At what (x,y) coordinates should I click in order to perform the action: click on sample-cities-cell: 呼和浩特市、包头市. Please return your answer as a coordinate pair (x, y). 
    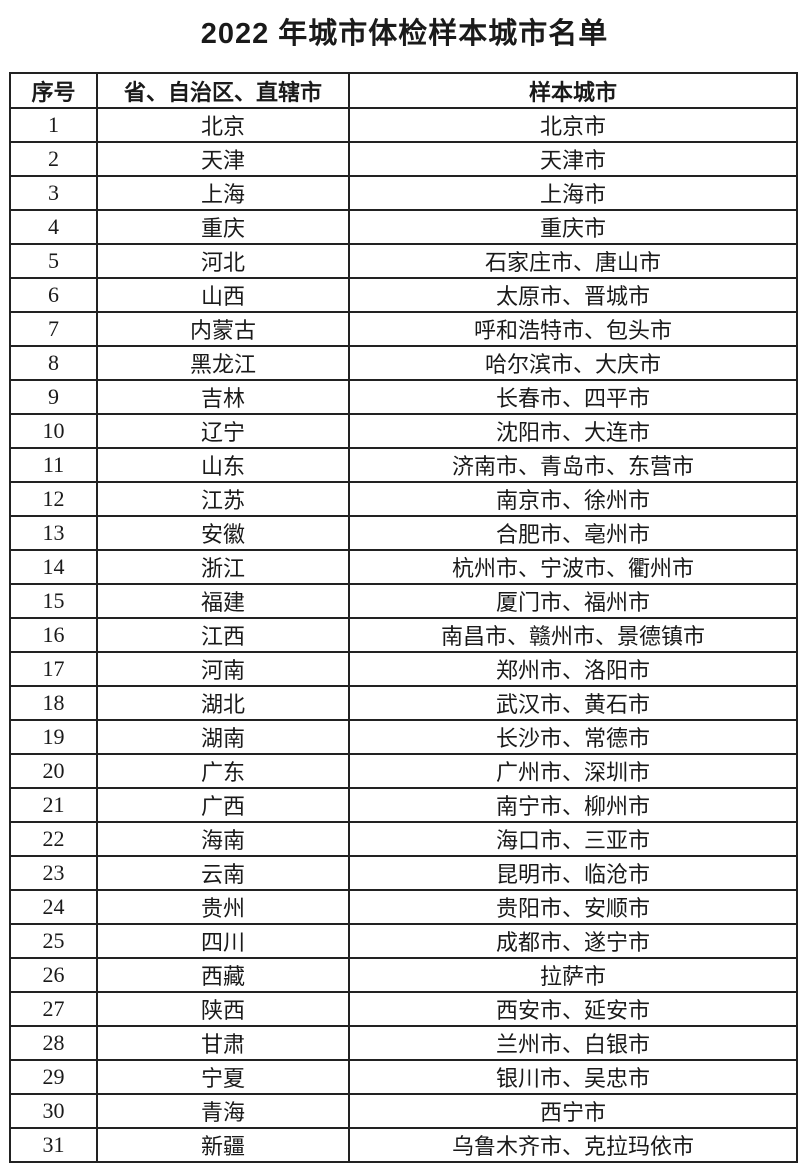
    Looking at the image, I should click on (573, 329).